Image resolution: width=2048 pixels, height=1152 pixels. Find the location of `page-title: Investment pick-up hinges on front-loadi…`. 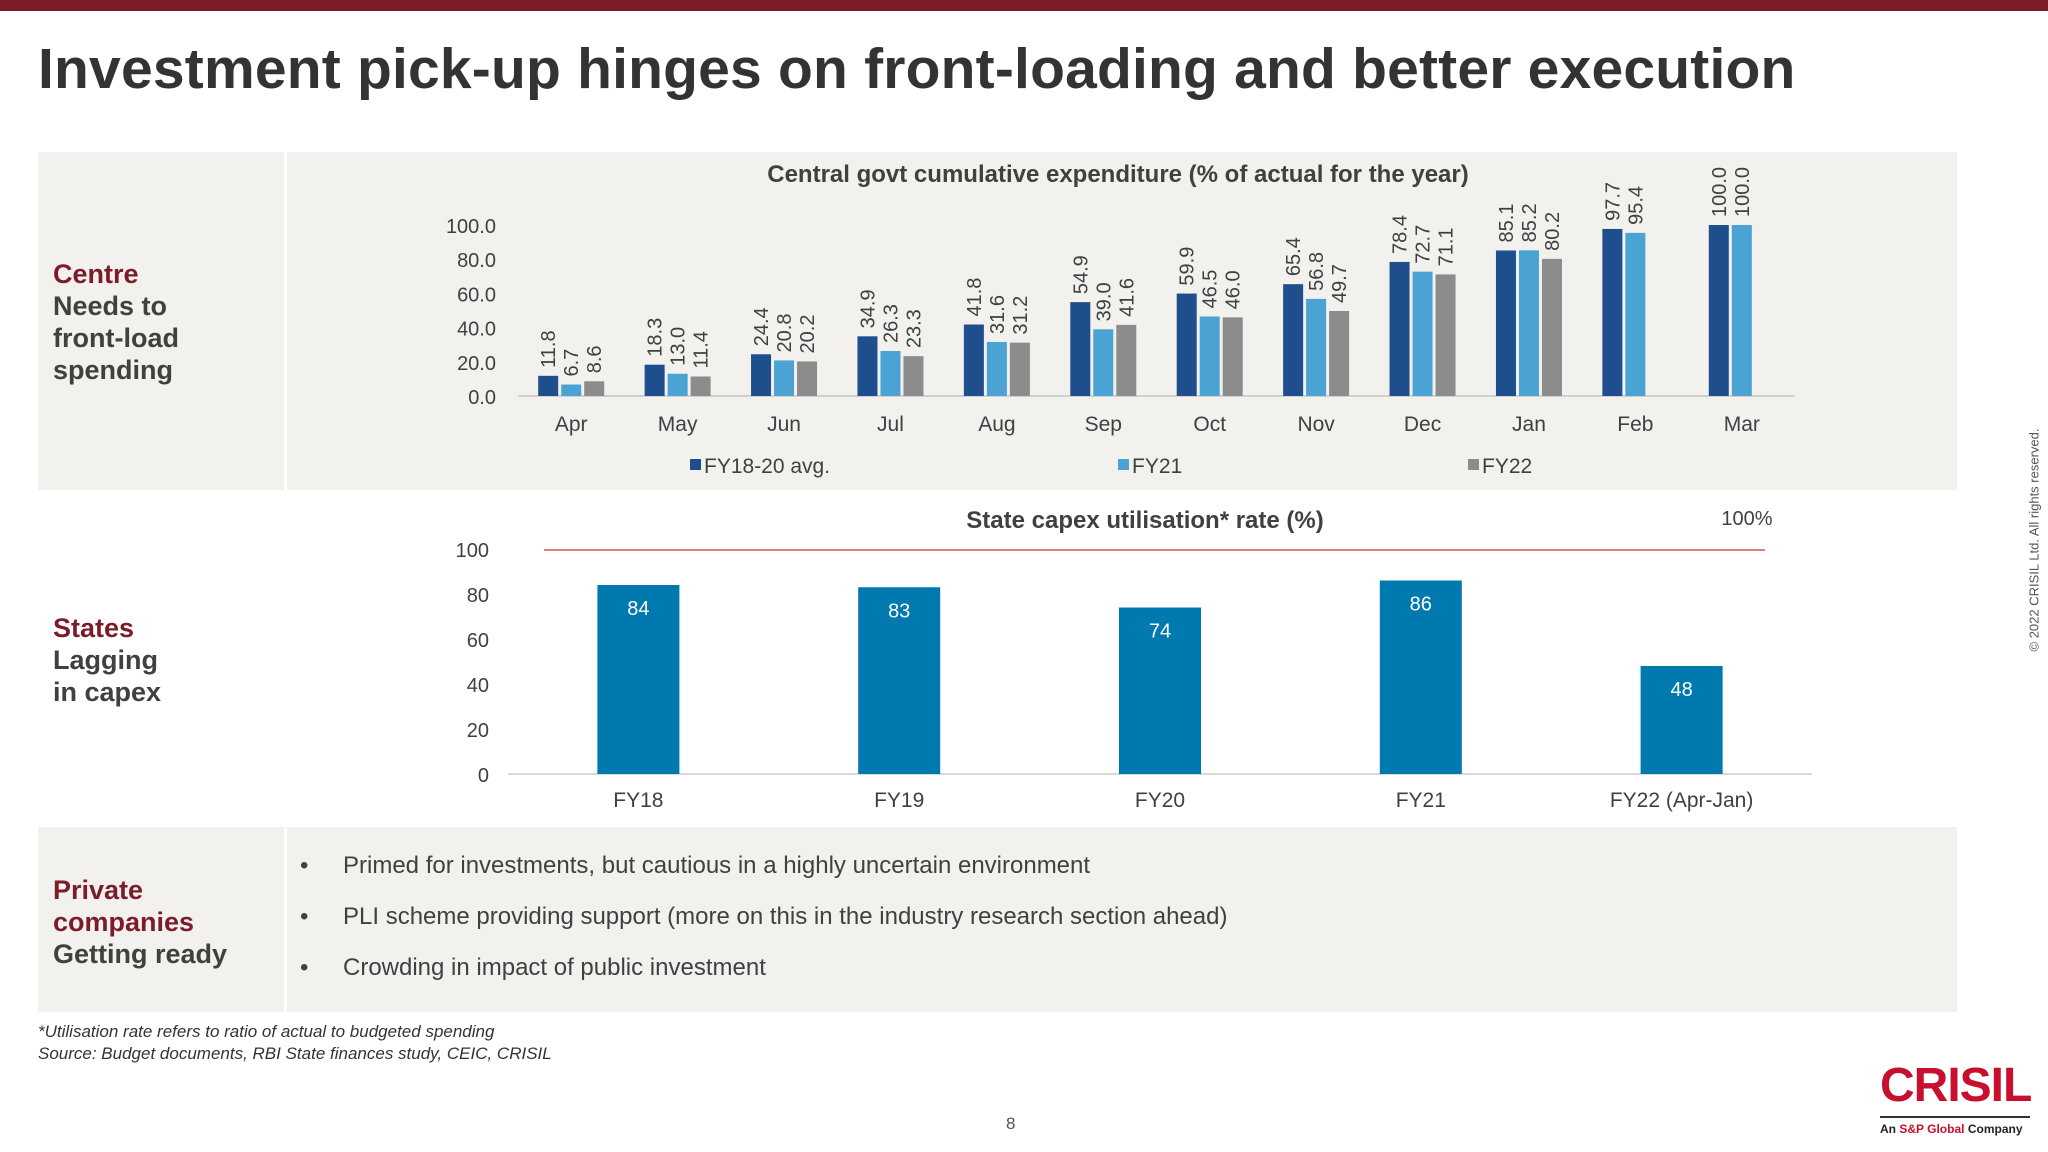

page-title: Investment pick-up hinges on front-loadi… is located at coordinates (917, 69).